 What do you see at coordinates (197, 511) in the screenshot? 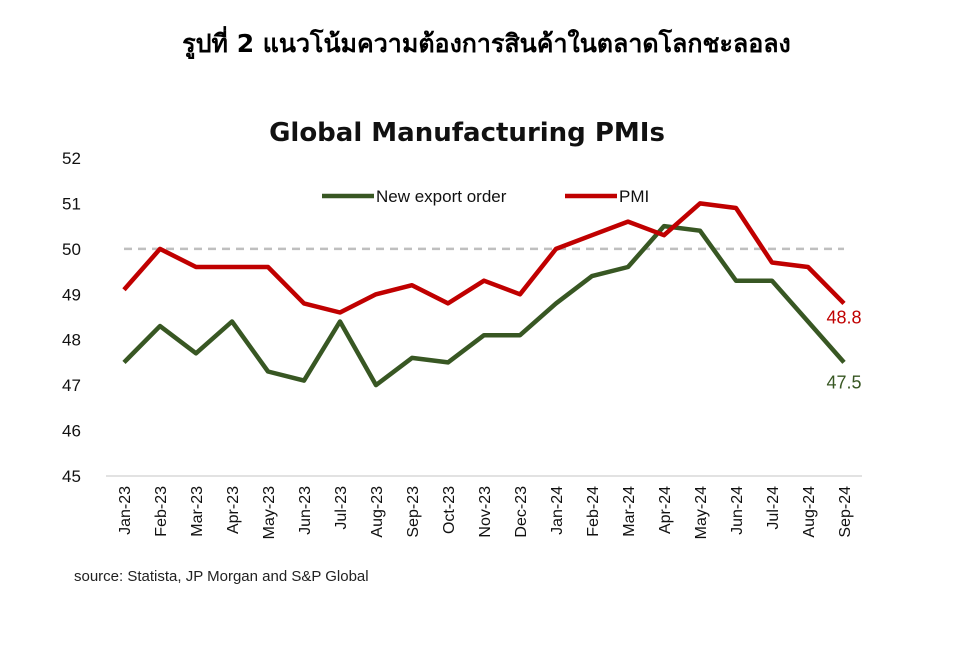
I see `x-tick-label: Mar-23` at bounding box center [197, 511].